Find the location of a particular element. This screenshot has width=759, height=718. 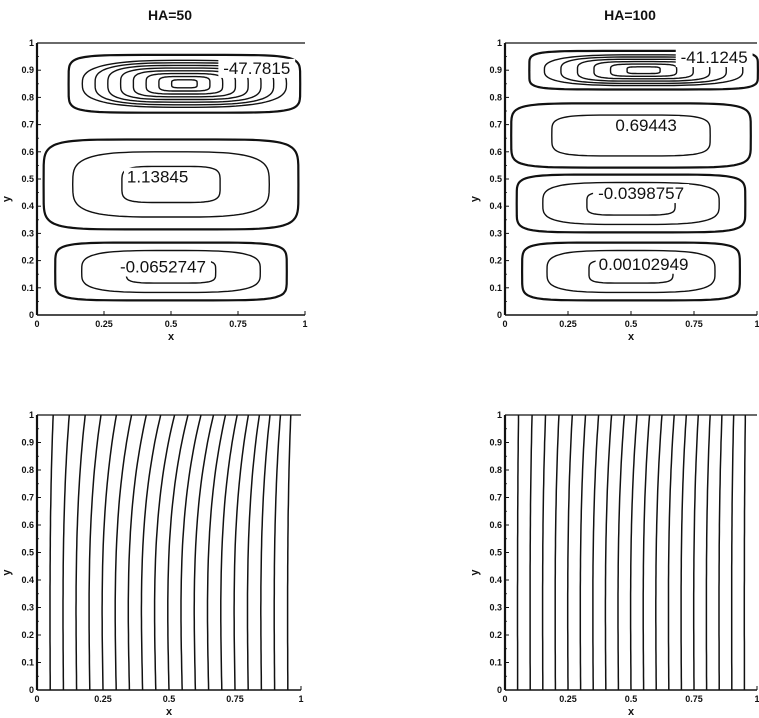

chart-title: HA=50 is located at coordinates (170, 15).